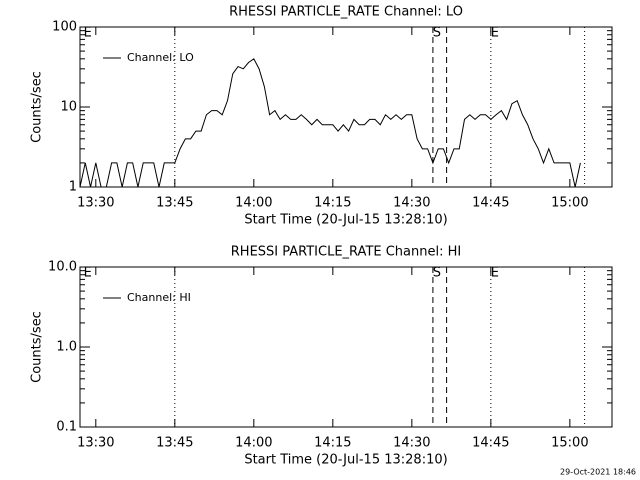  What do you see at coordinates (346, 12) in the screenshot?
I see `chart-title: RHESSI PARTICLE_RATE Channel: LO` at bounding box center [346, 12].